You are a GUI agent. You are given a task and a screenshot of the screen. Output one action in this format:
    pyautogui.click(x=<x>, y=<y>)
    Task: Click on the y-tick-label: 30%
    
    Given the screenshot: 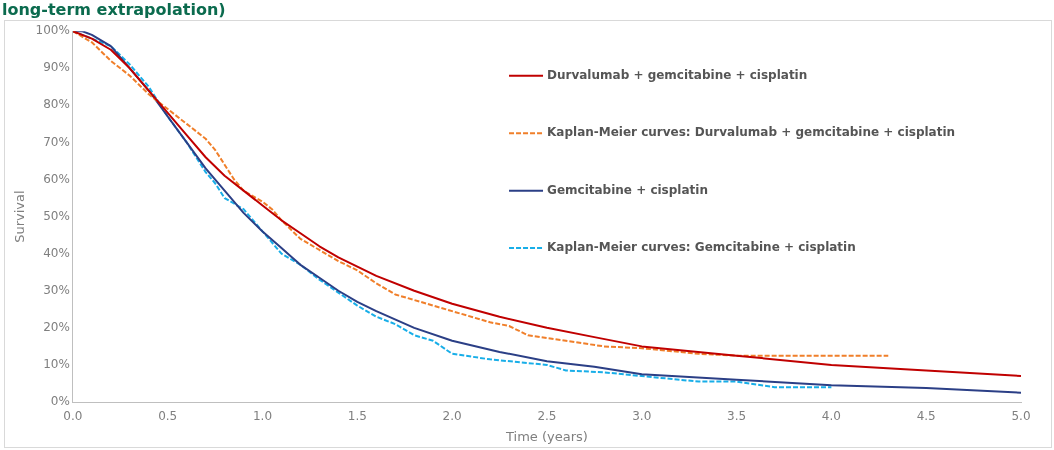 What is the action you would take?
    pyautogui.click(x=56, y=289)
    